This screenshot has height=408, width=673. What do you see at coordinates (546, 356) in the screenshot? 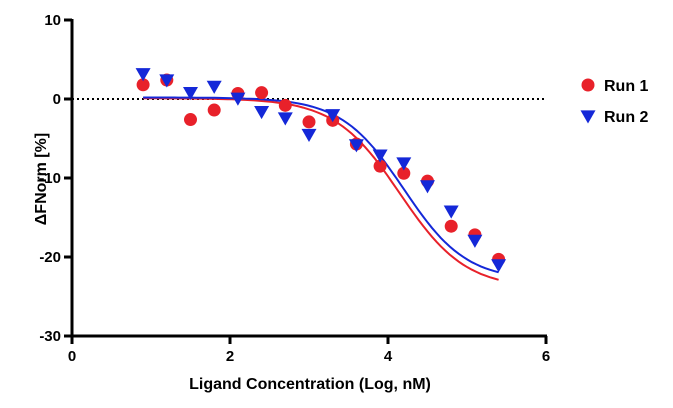
I see `x-tick-label: 6` at bounding box center [546, 356].